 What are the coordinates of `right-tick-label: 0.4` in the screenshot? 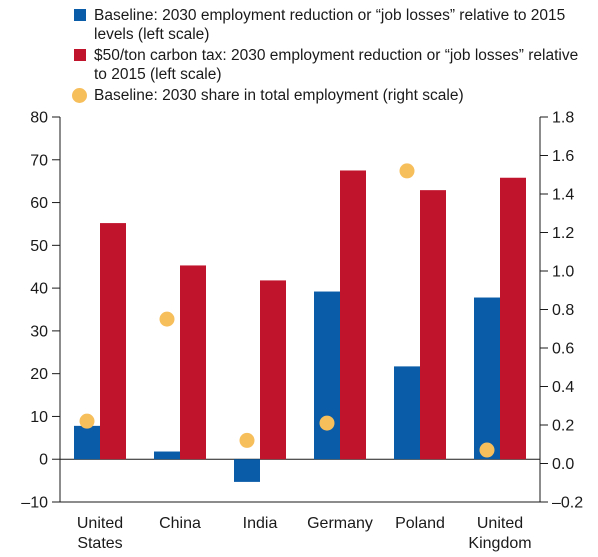 It's located at (563, 387).